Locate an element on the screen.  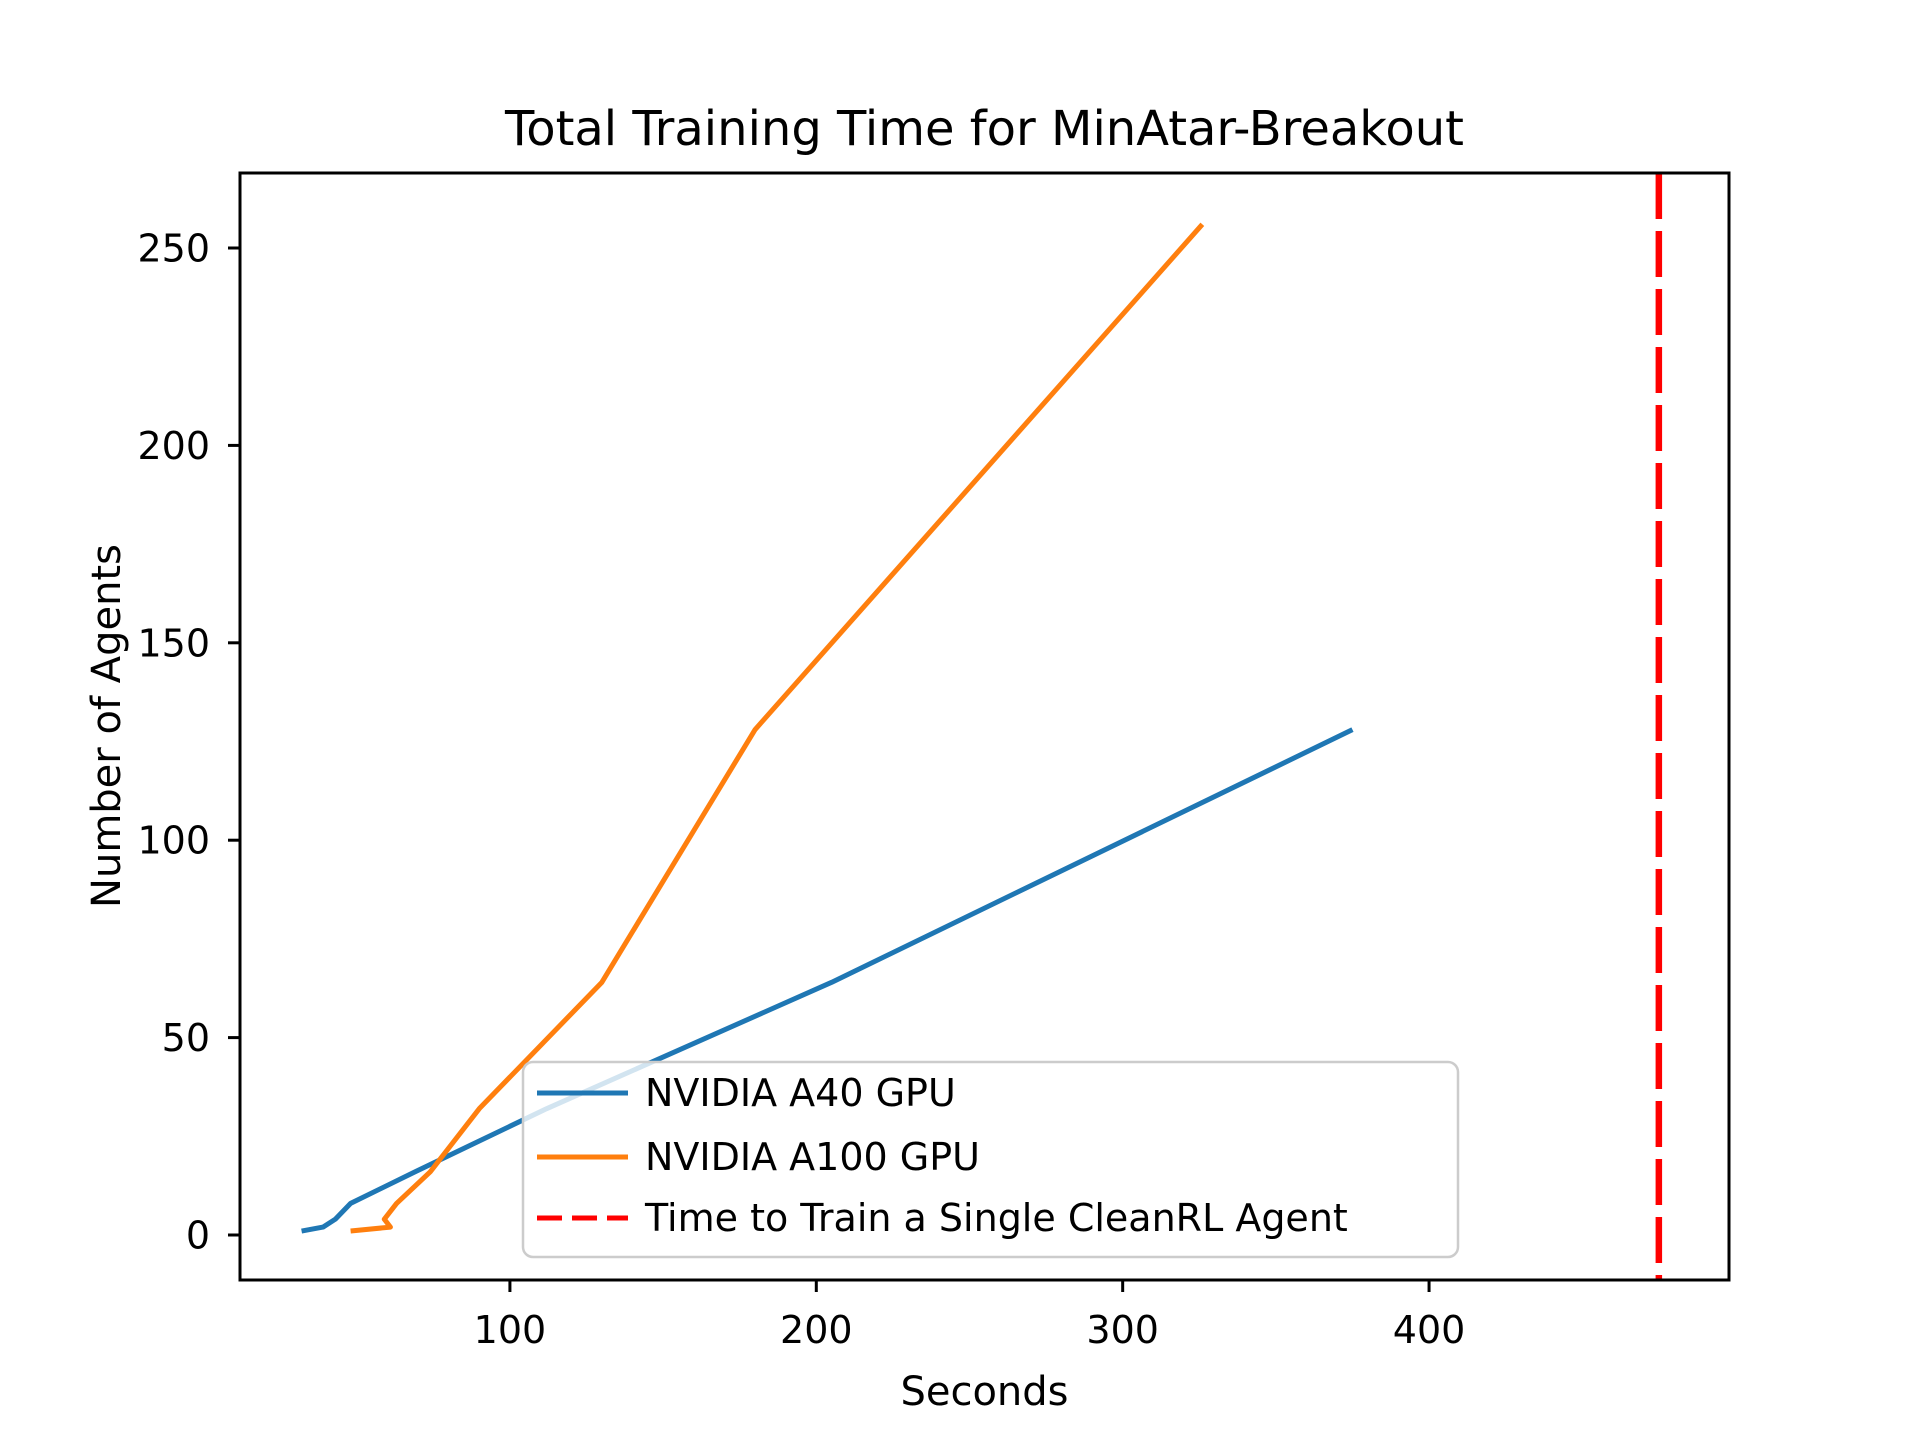
x-axis-label: Seconds is located at coordinates (984, 1392).